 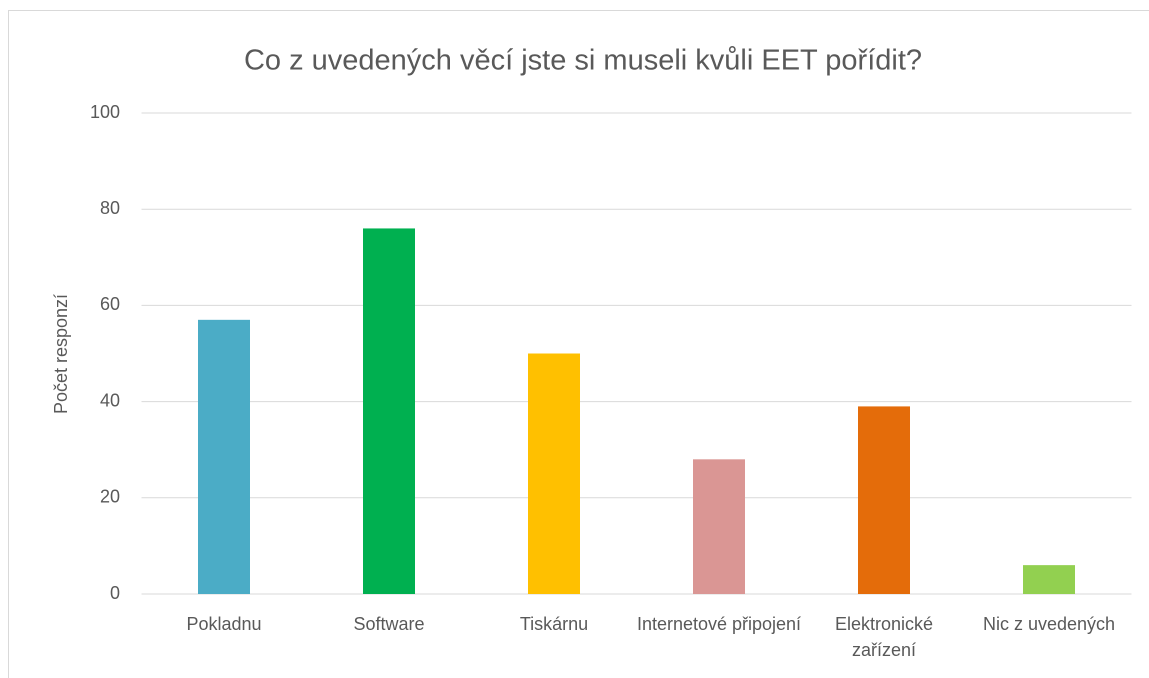 I want to click on y-tick-label: 0, so click(x=115, y=593).